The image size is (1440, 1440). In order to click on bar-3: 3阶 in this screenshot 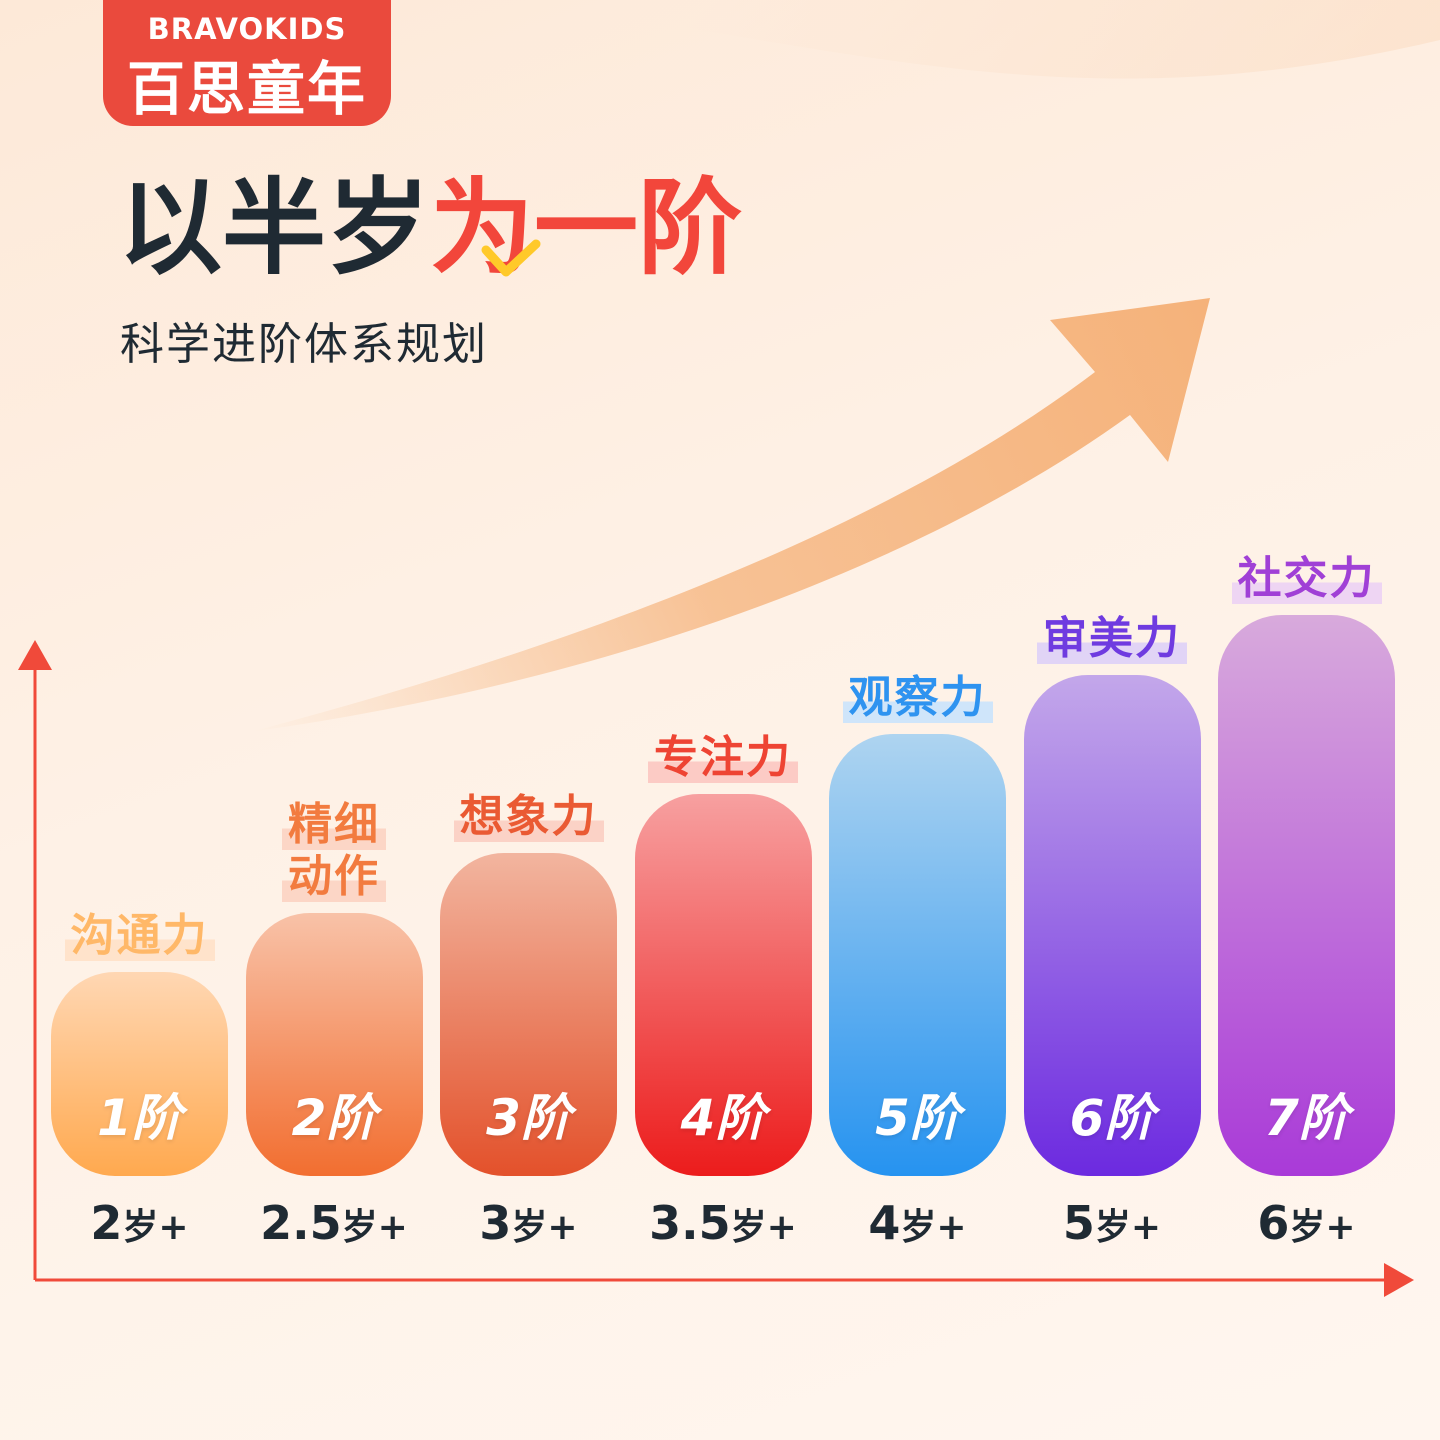, I will do `click(528, 1014)`.